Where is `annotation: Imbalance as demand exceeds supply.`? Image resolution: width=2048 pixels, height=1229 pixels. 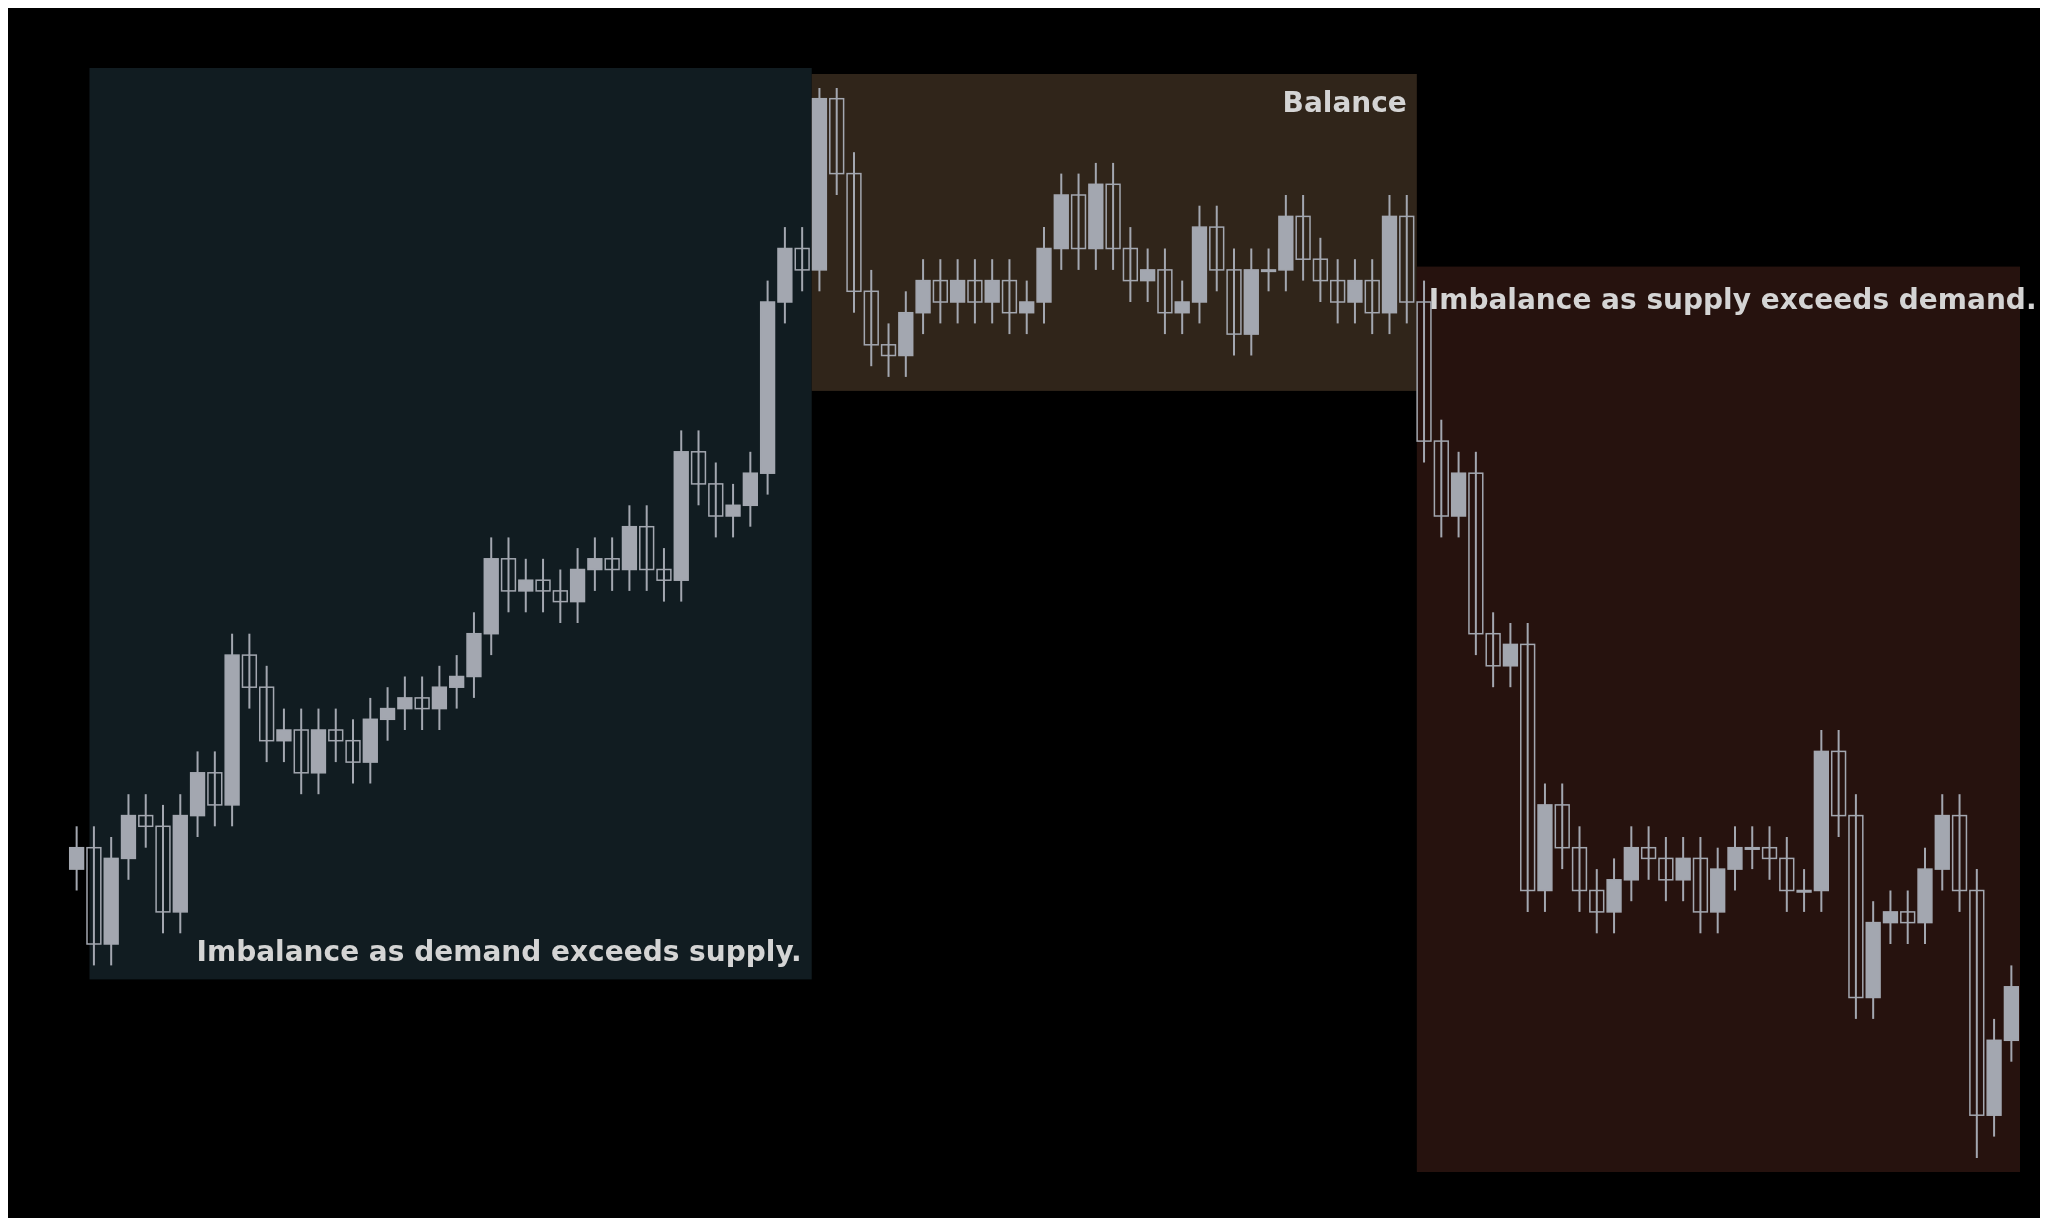
annotation: Imbalance as demand exceeds supply. is located at coordinates (499, 952).